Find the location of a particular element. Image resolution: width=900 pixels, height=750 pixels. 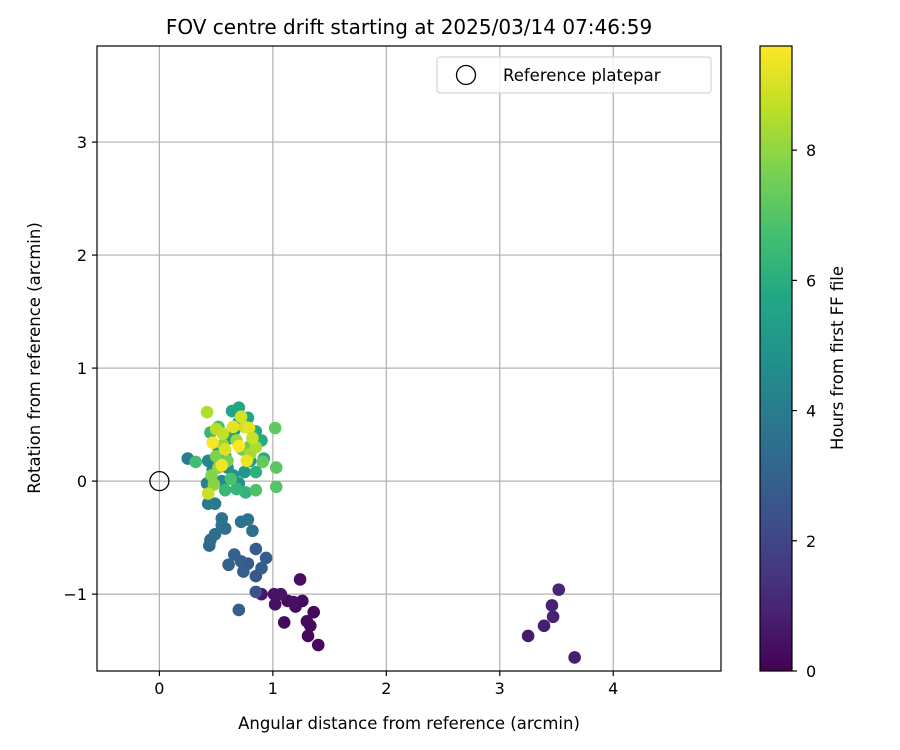

y-axis-ticks: −1 0 1 2 3 is located at coordinates (80, 368).